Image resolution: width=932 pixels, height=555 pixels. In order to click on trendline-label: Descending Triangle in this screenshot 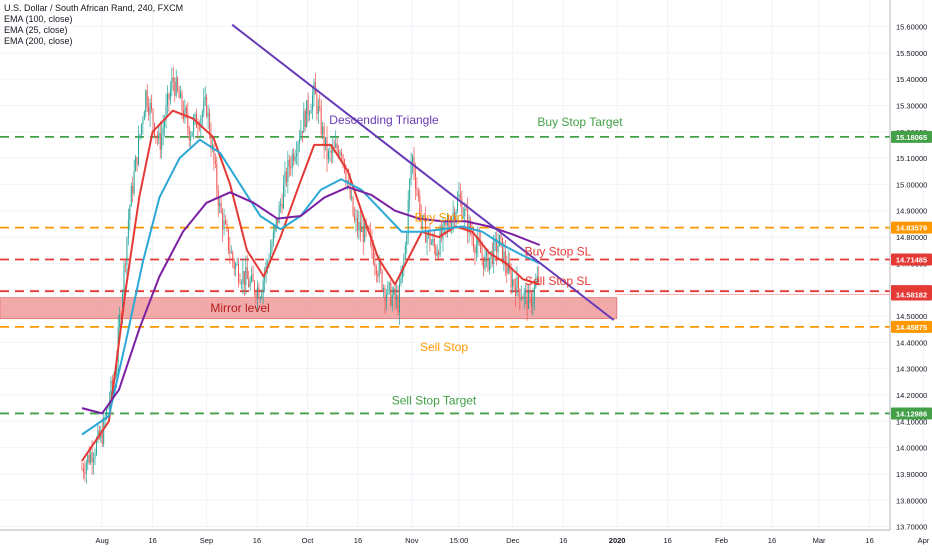, I will do `click(384, 120)`.